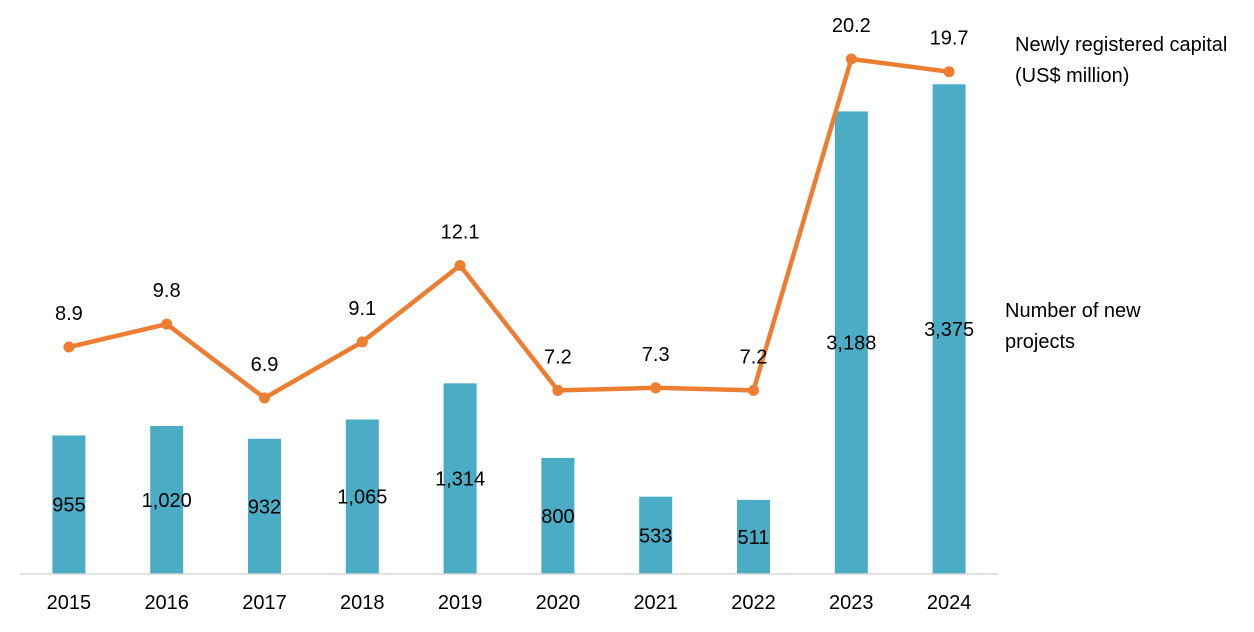 The height and width of the screenshot is (632, 1254). I want to click on line-label-2020: 7.2, so click(558, 357).